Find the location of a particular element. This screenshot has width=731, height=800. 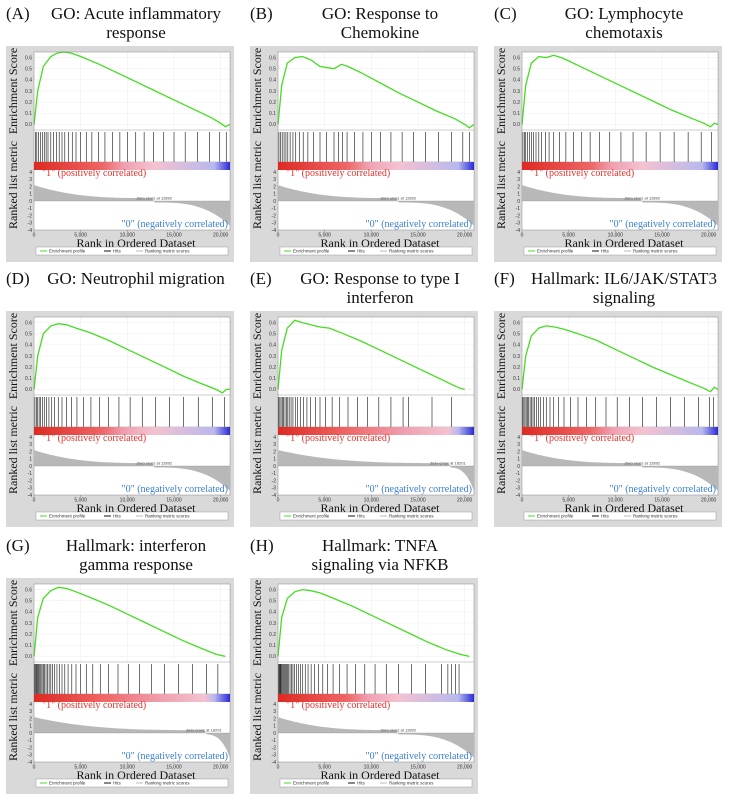

title-line: interferon is located at coordinates (380, 297).